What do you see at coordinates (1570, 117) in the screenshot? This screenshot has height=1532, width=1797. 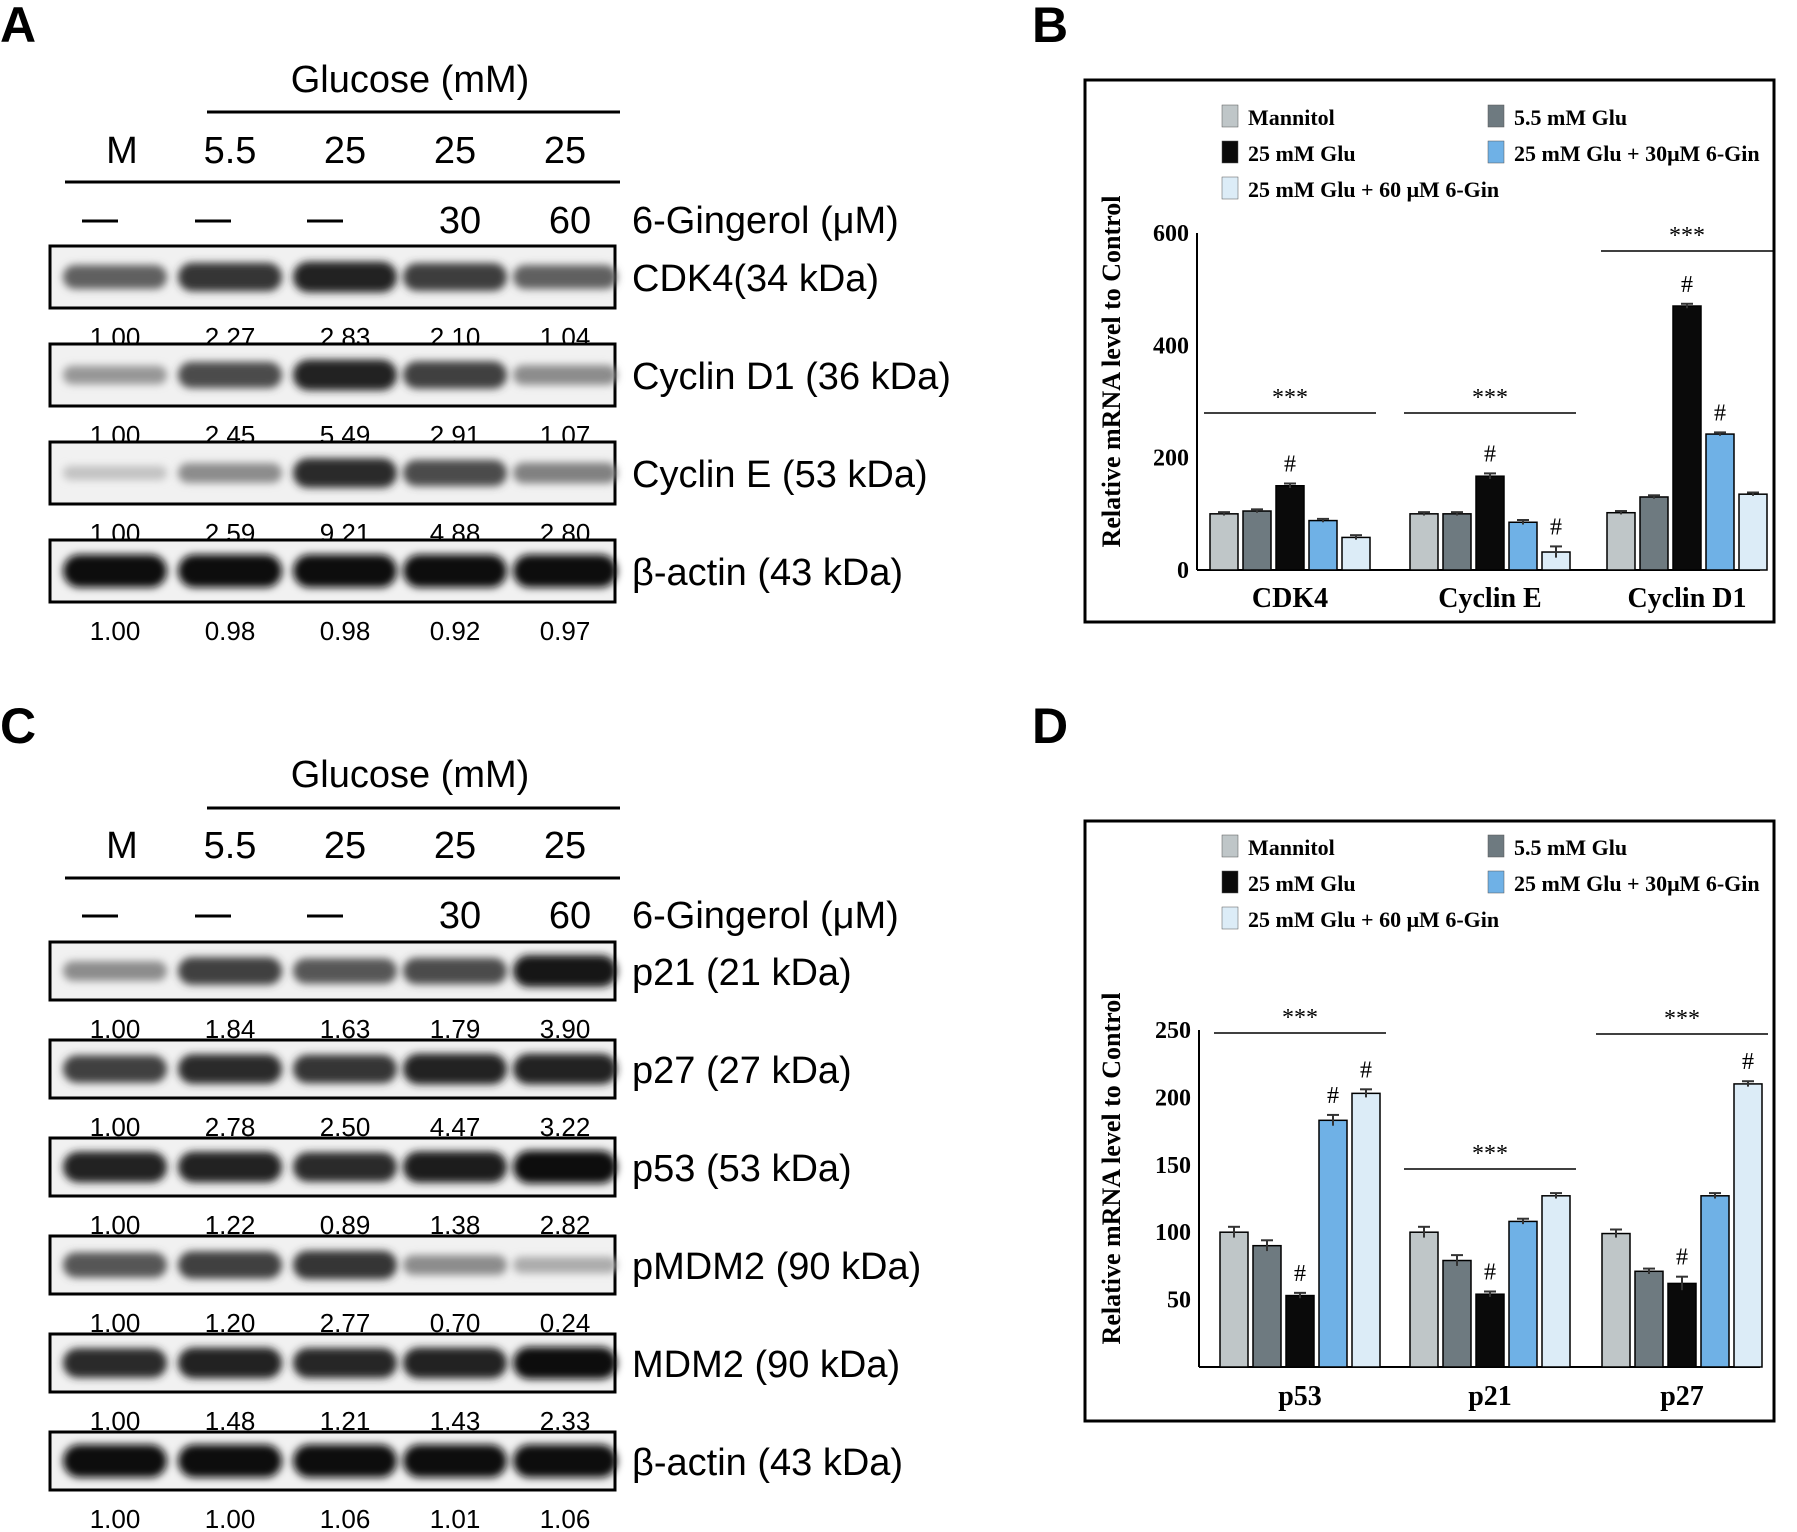 I see `legend-entry: 5.5 mM Glu` at bounding box center [1570, 117].